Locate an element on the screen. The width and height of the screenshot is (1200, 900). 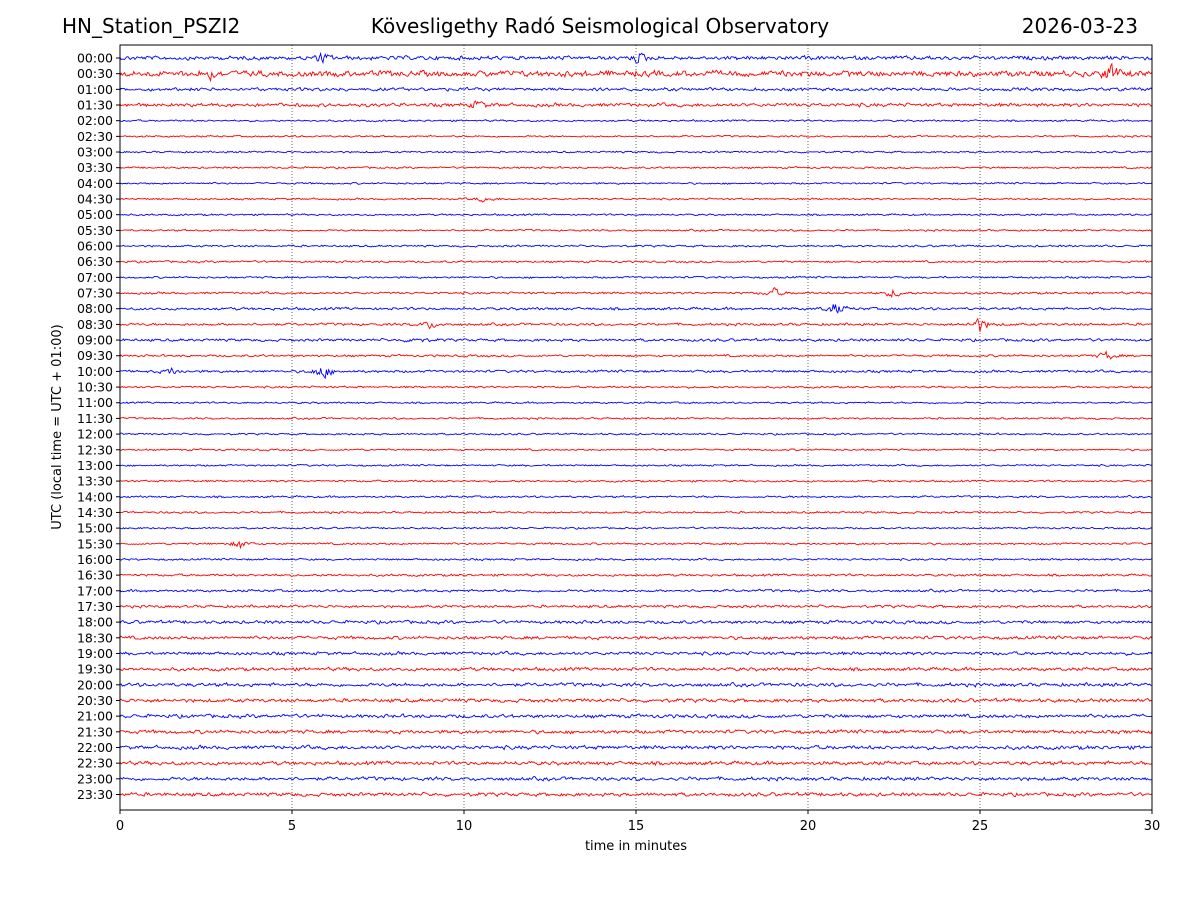
y-tick-label: 16:30 is located at coordinates (95, 575).